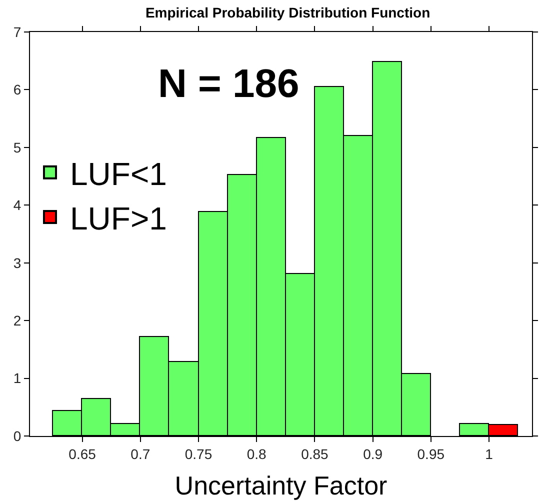 This screenshot has width=543, height=501. What do you see at coordinates (373, 454) in the screenshot?
I see `x-tick-label: 0.9` at bounding box center [373, 454].